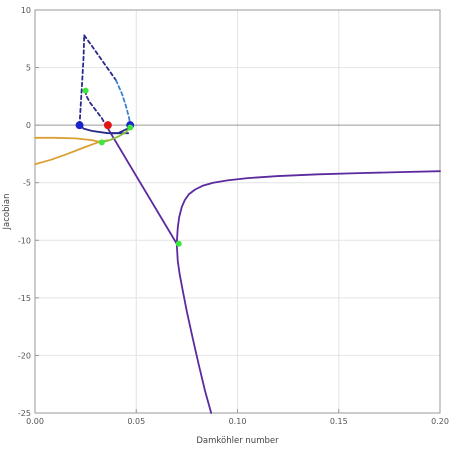  Describe the element at coordinates (82, 80) in the screenshot. I see `series-line-navy_dashed_left` at that location.